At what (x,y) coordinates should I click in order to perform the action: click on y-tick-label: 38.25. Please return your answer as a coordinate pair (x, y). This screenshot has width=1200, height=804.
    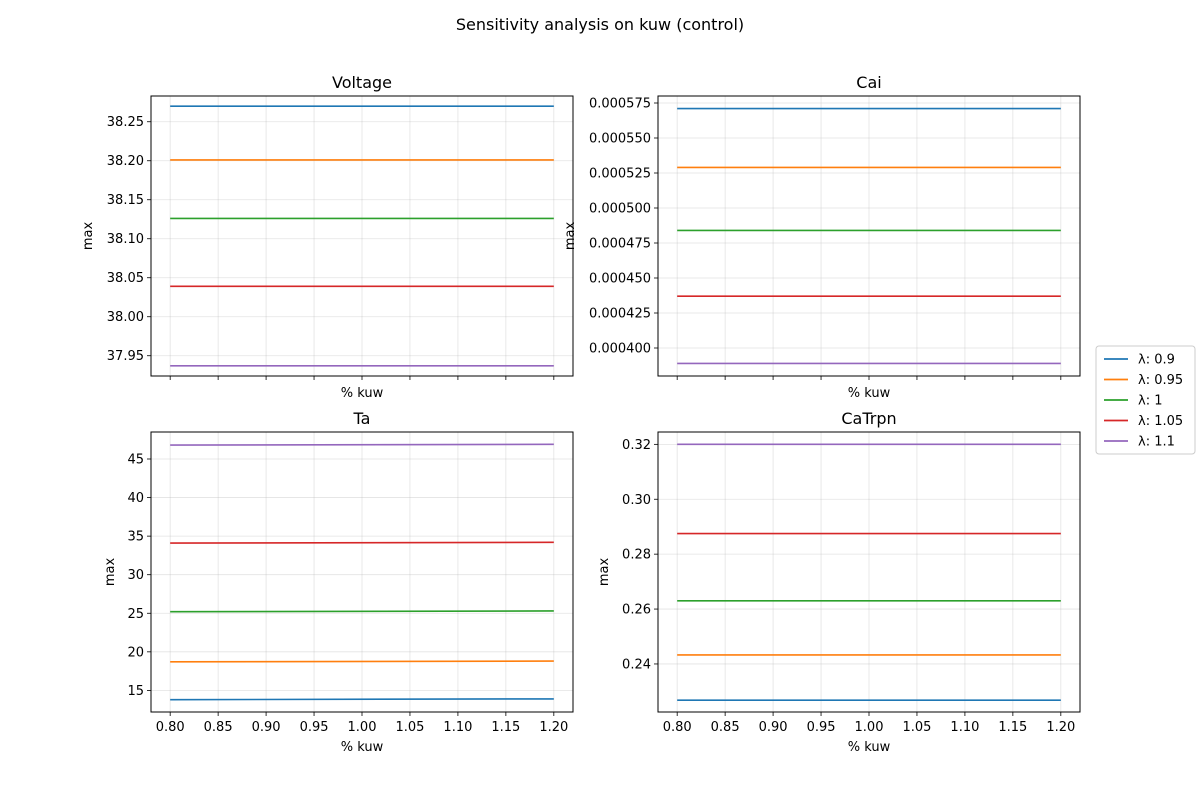
    Looking at the image, I should click on (125, 122).